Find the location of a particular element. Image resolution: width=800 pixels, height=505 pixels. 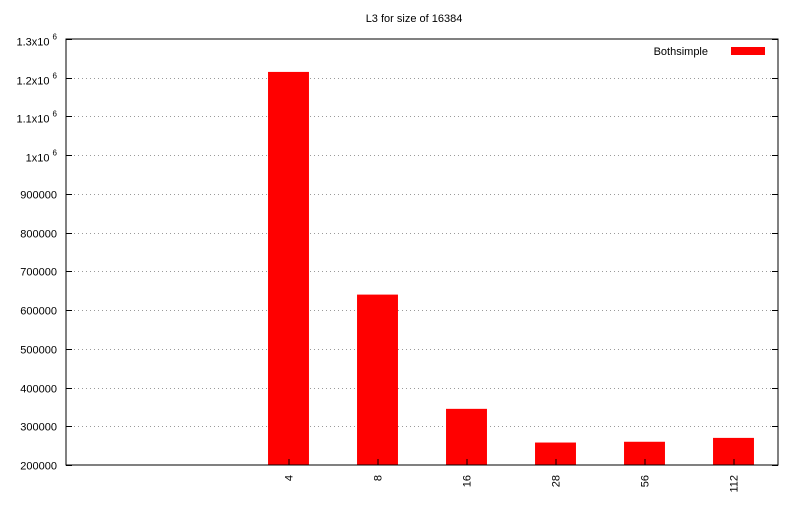

y-tick-label: 900000 is located at coordinates (38, 196).